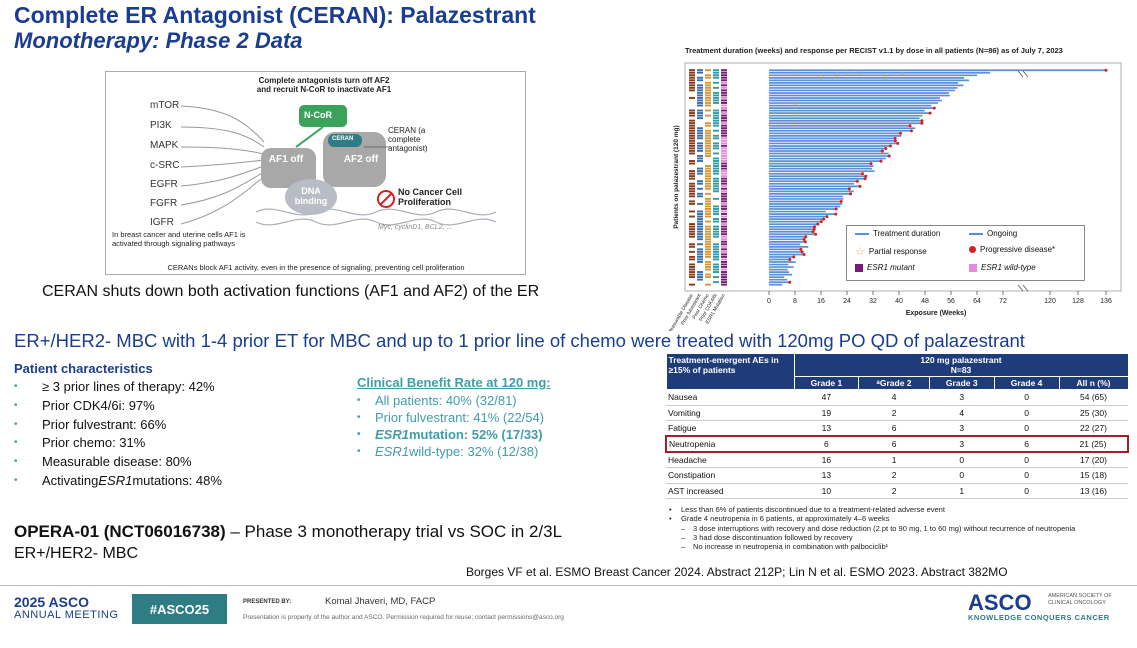  Describe the element at coordinates (795, 301) in the screenshot. I see `x-tick-label: 8` at that location.